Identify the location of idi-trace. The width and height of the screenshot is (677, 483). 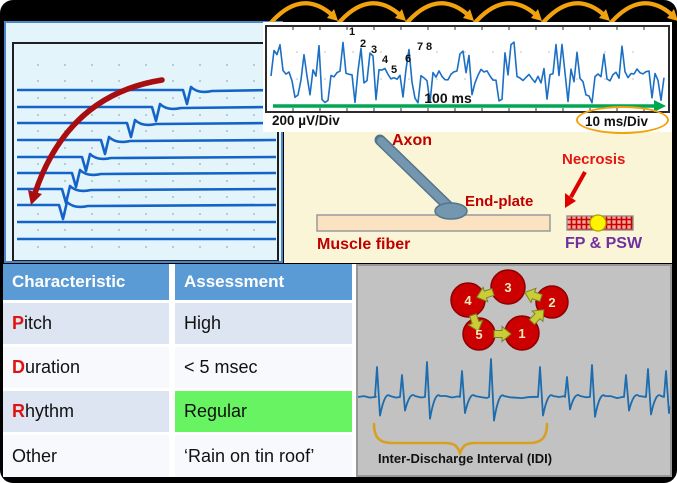
(514, 390).